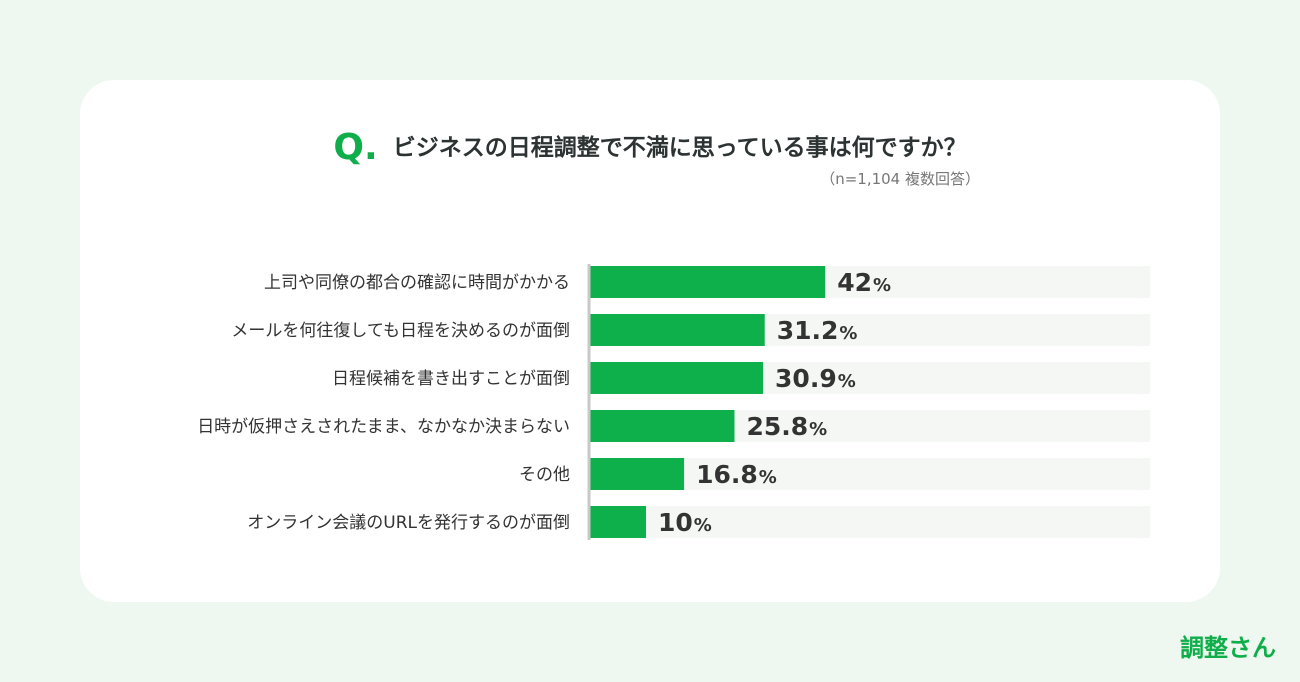 Image resolution: width=1300 pixels, height=682 pixels. Describe the element at coordinates (417, 283) in the screenshot. I see `category-label: 上司や同僚の都合の確認に時間がかかる` at that location.